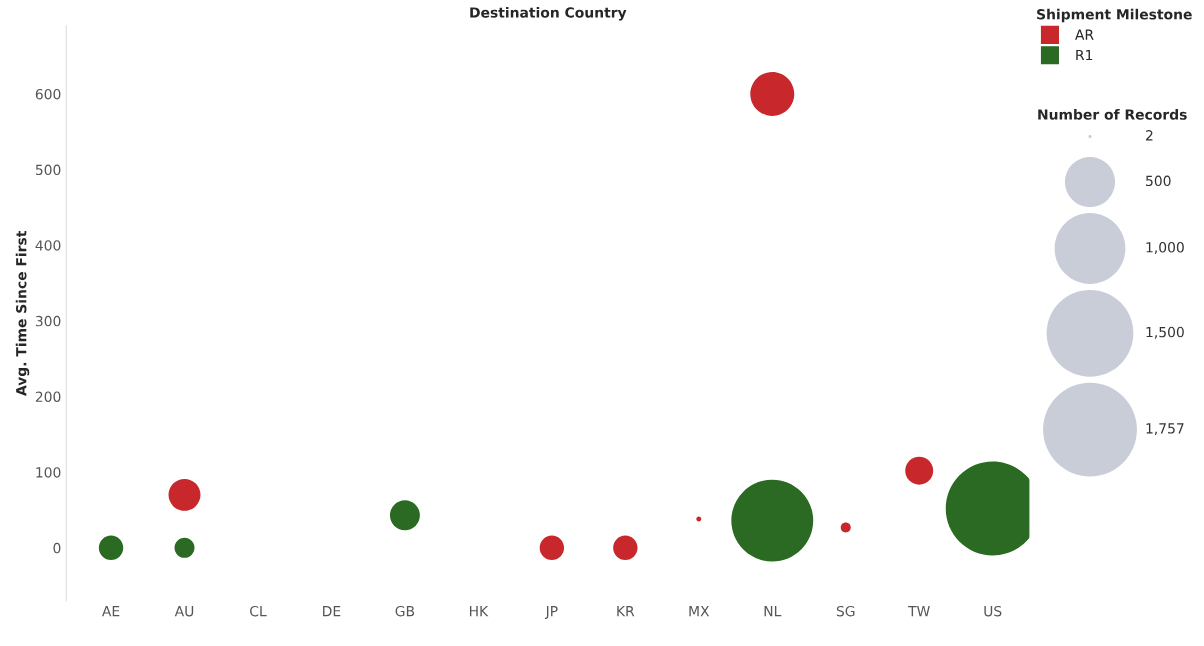  Describe the element at coordinates (111, 611) in the screenshot. I see `x-tick-label: AE` at that location.